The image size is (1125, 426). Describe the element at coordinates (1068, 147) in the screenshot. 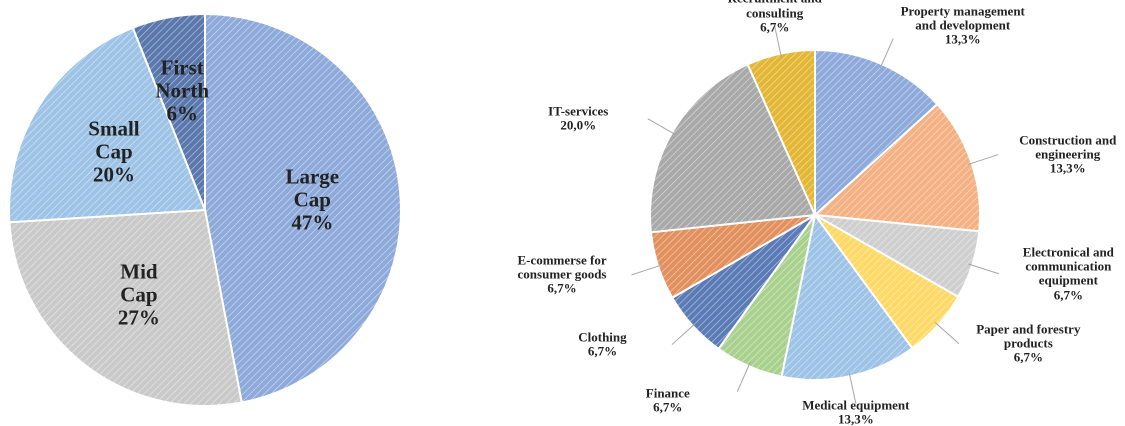

I see `category-name: Construction and engineering` at that location.